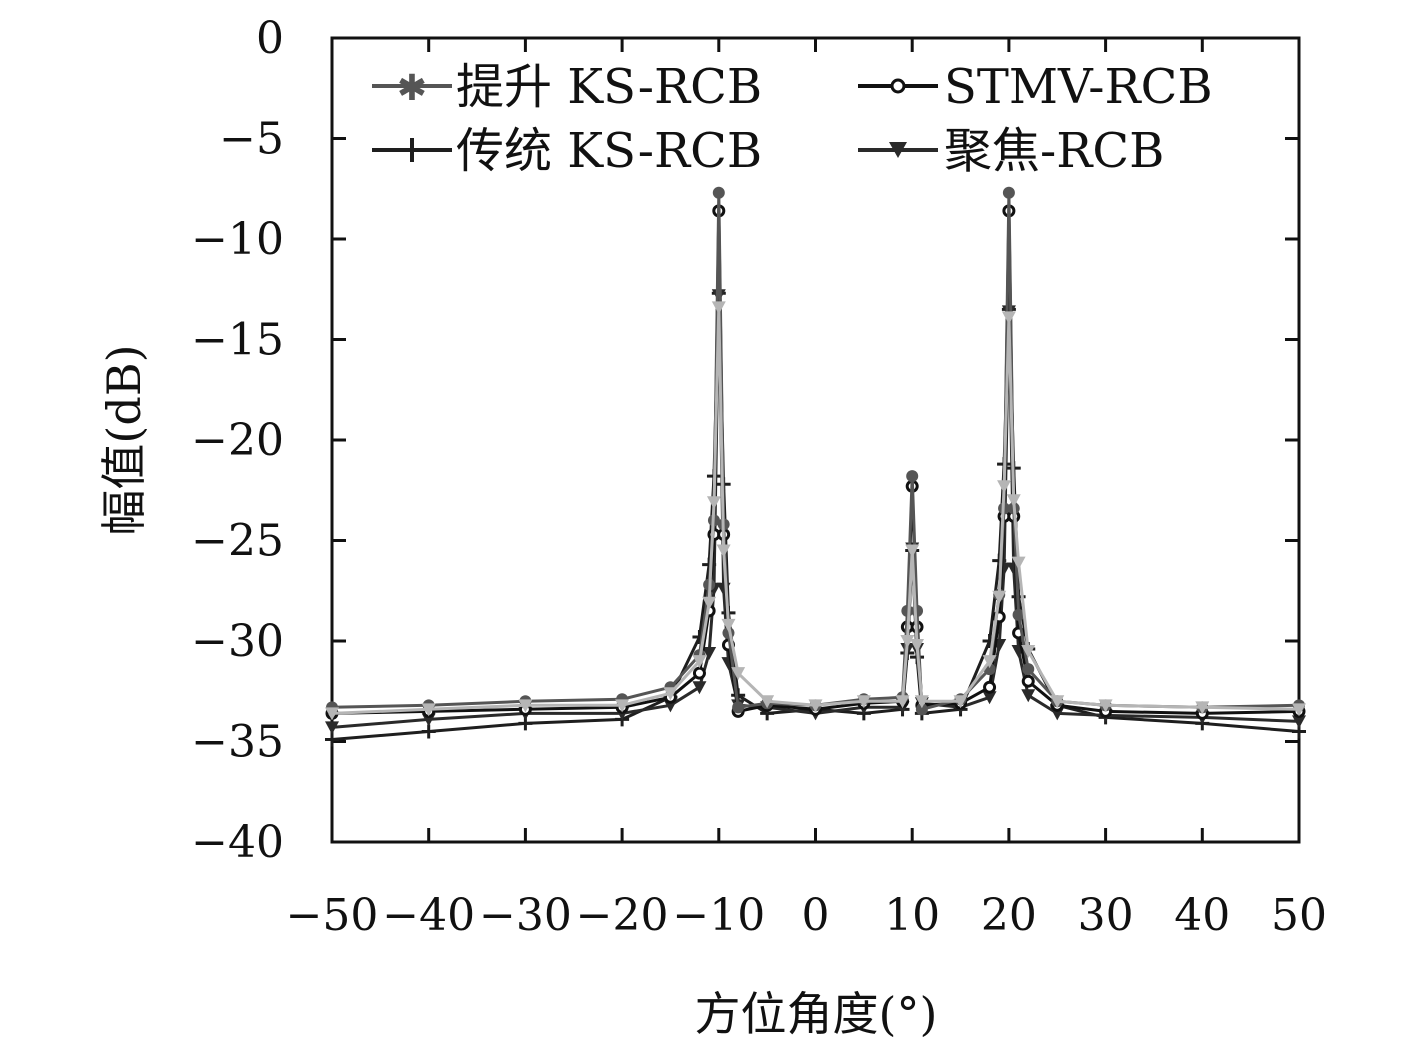  I want to click on y-tick-label: −35, so click(237, 742).